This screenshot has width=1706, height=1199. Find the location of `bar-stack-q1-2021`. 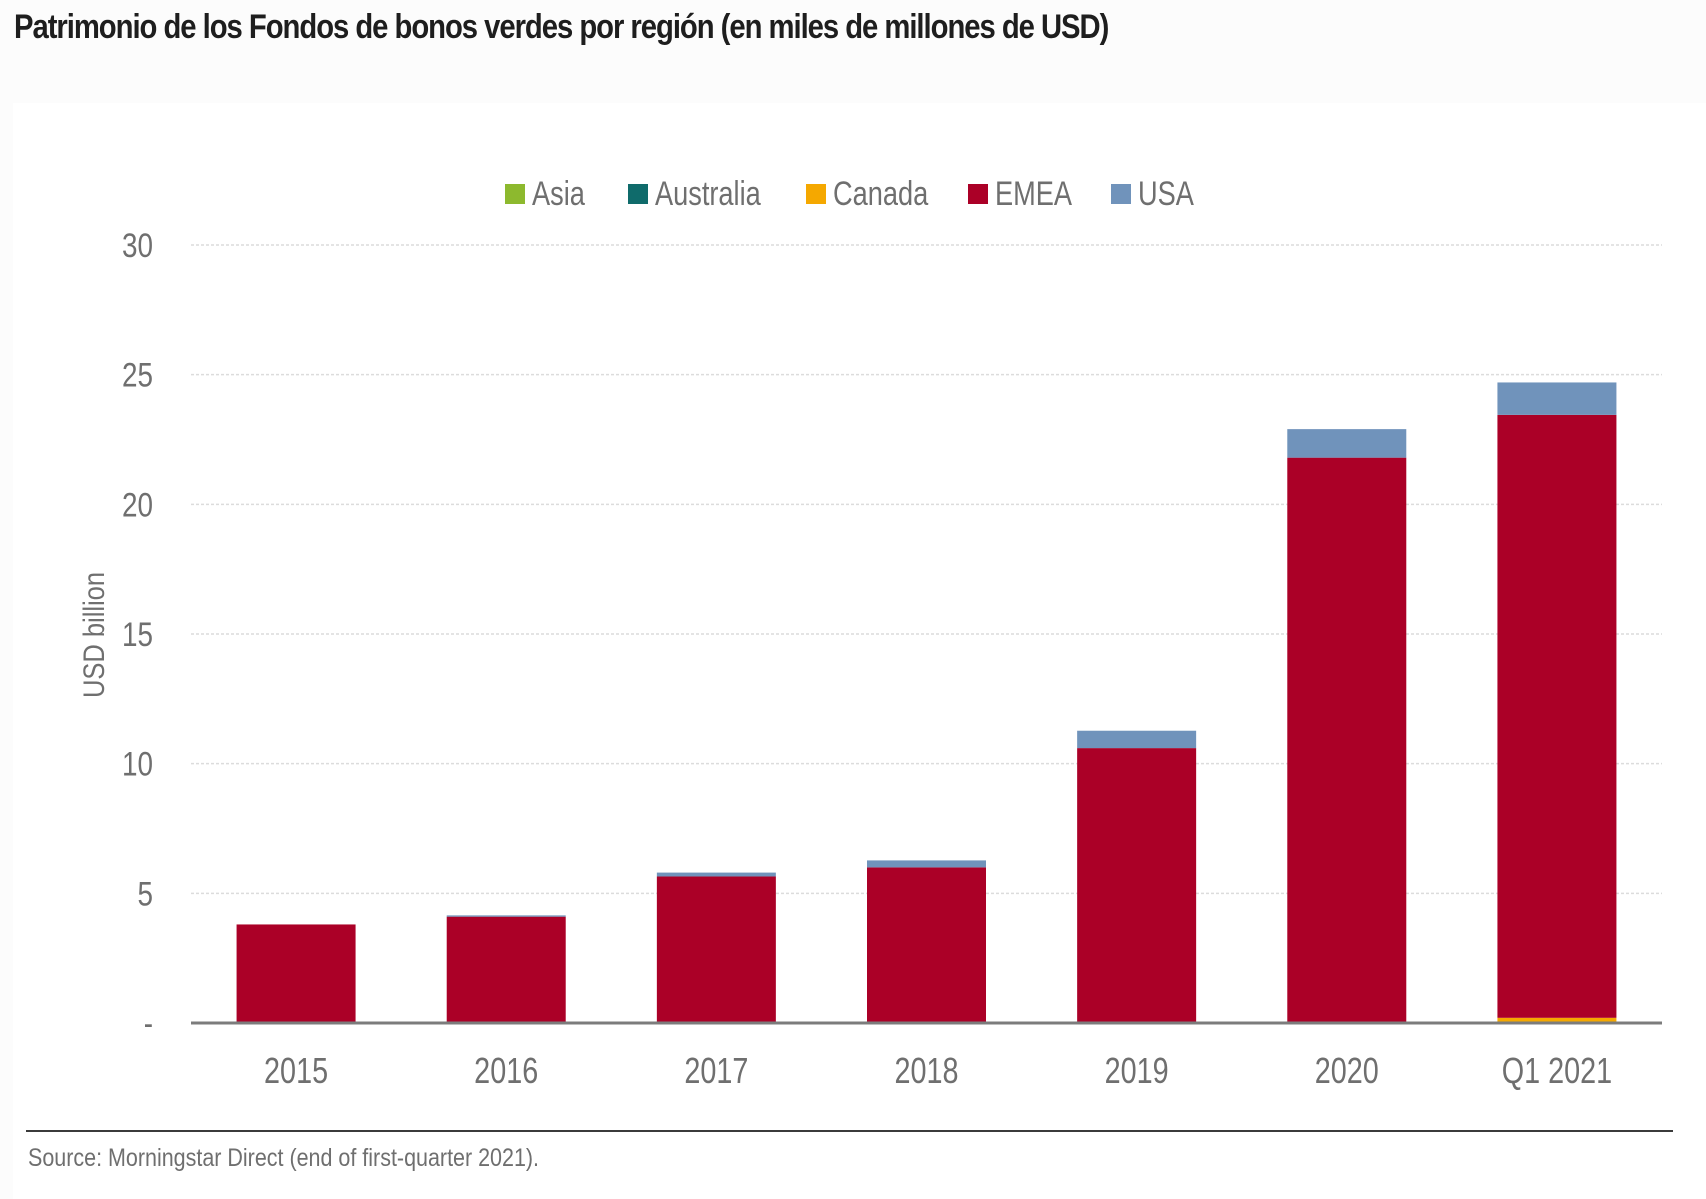

bar-stack-q1-2021 is located at coordinates (1557, 702).